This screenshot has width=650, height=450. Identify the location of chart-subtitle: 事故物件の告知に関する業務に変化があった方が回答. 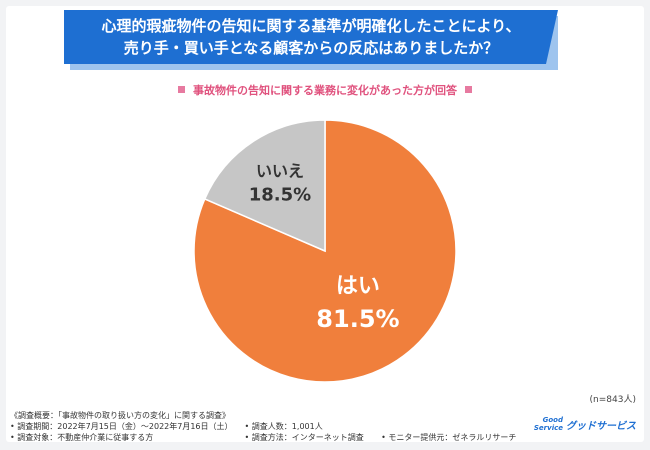
(325, 90).